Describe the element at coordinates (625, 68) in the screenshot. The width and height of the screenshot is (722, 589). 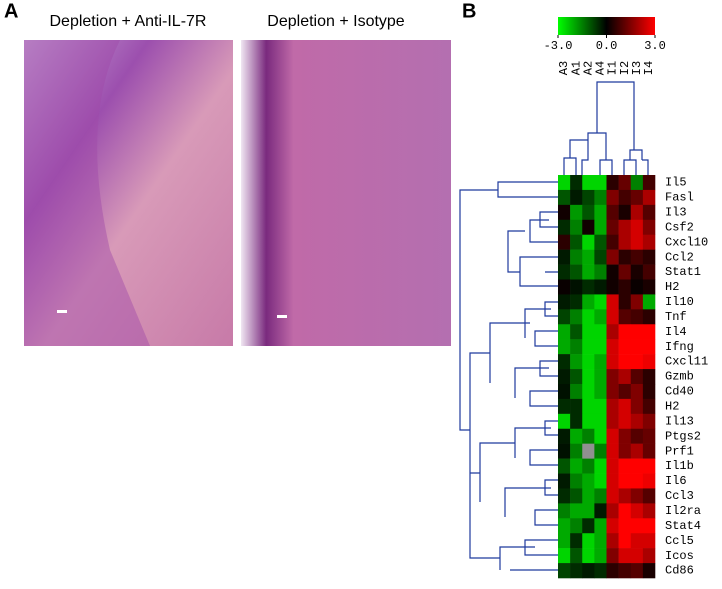
I see `column-label: I2` at that location.